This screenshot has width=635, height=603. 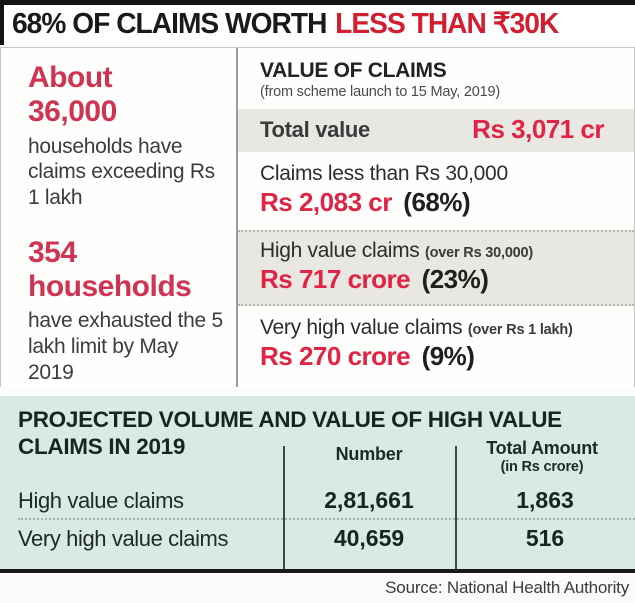 I want to click on claims-item-label: Very high value claims, so click(x=361, y=327).